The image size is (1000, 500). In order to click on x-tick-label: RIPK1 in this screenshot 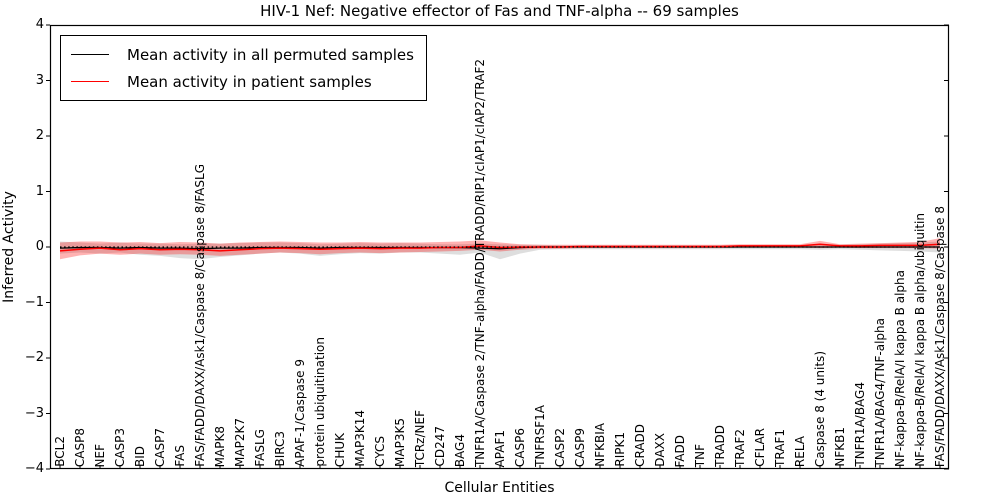, I will do `click(620, 449)`.